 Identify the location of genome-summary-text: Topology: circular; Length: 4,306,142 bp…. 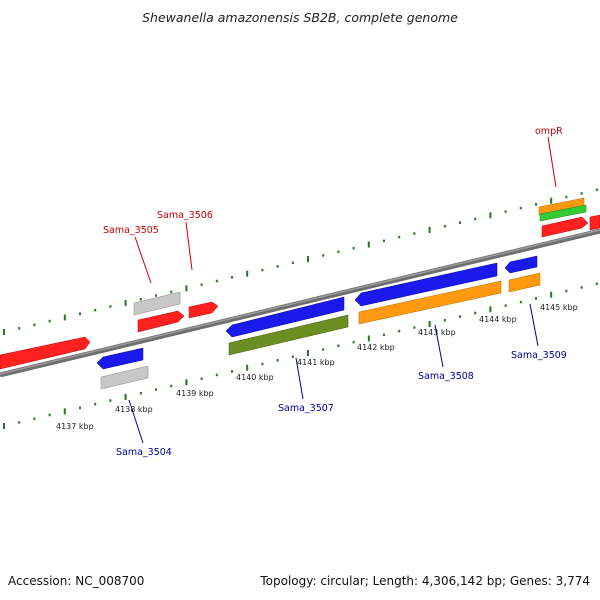
(424, 581).